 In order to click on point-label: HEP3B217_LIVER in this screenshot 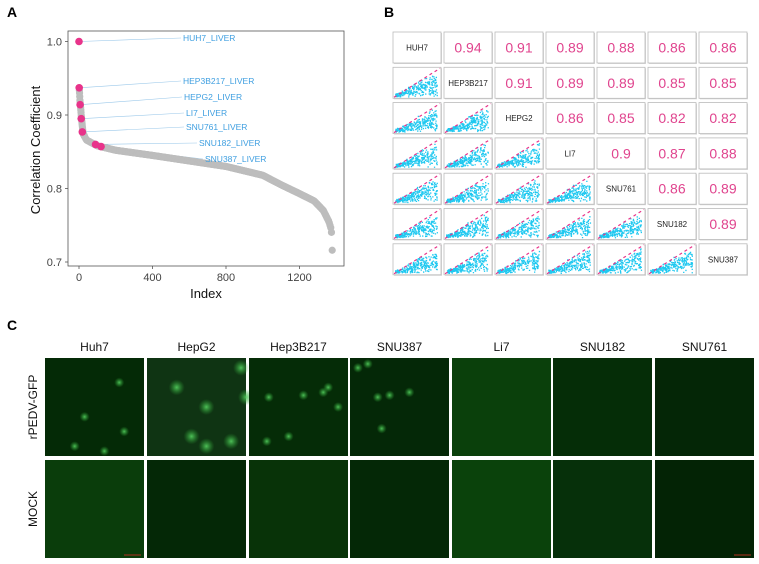, I will do `click(218, 81)`.